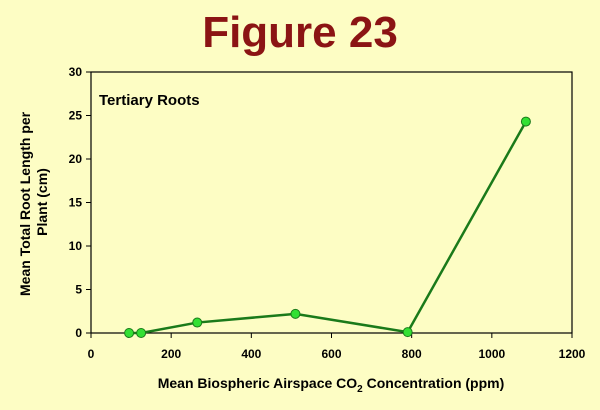 This screenshot has width=600, height=410. Describe the element at coordinates (258, 383) in the screenshot. I see `x-axis-label-part-1: Mean Biospheric Airspace CO` at that location.